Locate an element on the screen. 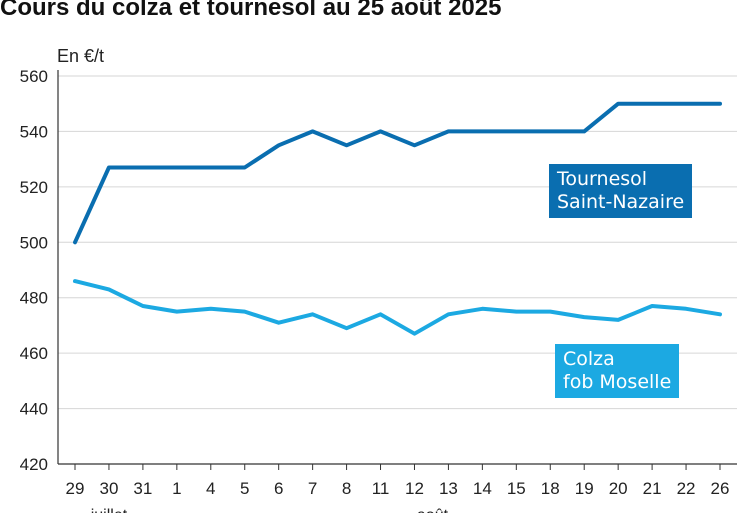 The width and height of the screenshot is (747, 513). x-tick-label-5: 5 is located at coordinates (244, 488).